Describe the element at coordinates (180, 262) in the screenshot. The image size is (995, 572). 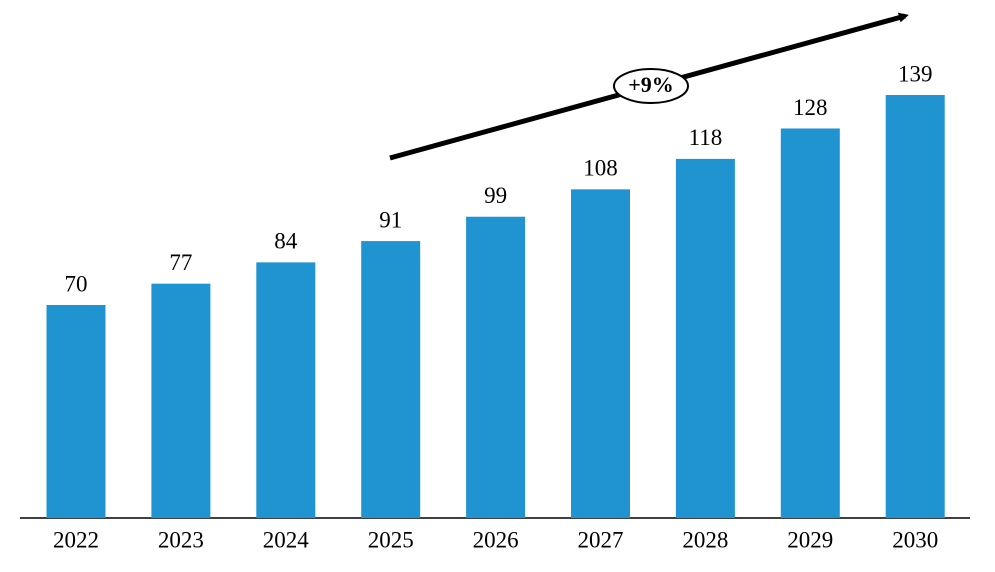
I see `value-label: 77` at that location.